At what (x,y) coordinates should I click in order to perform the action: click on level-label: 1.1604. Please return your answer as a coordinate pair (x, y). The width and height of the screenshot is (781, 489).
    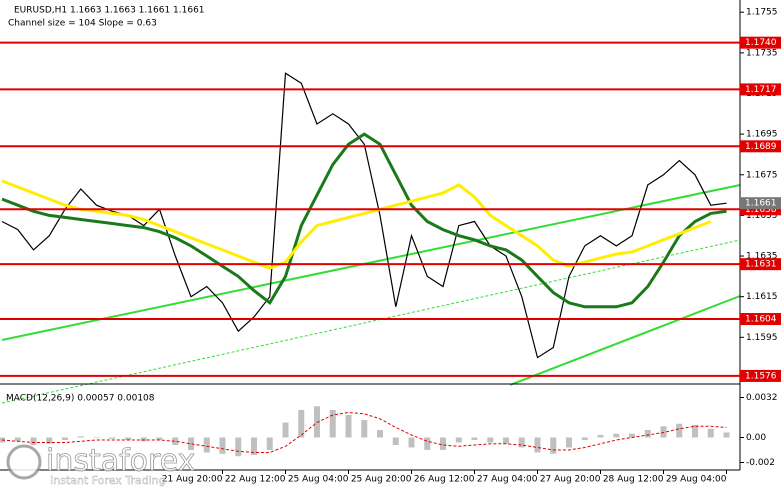
    Looking at the image, I should click on (761, 320).